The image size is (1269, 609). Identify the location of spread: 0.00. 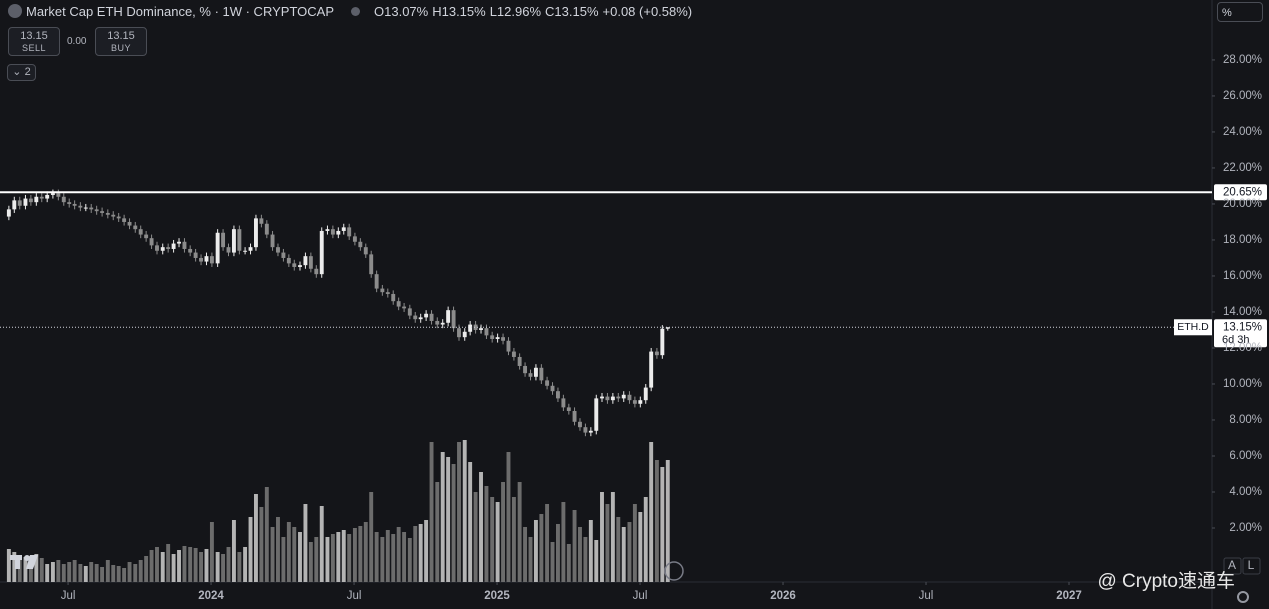
(77, 41).